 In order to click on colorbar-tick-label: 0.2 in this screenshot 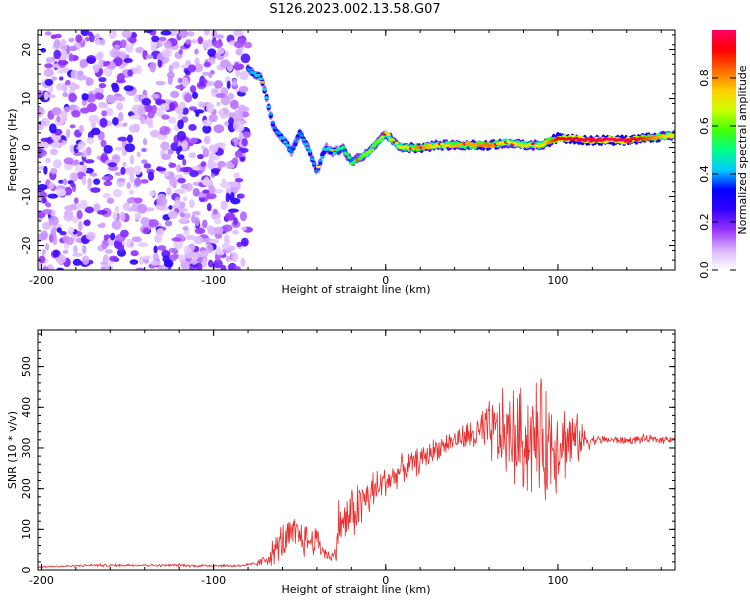, I will do `click(704, 222)`.